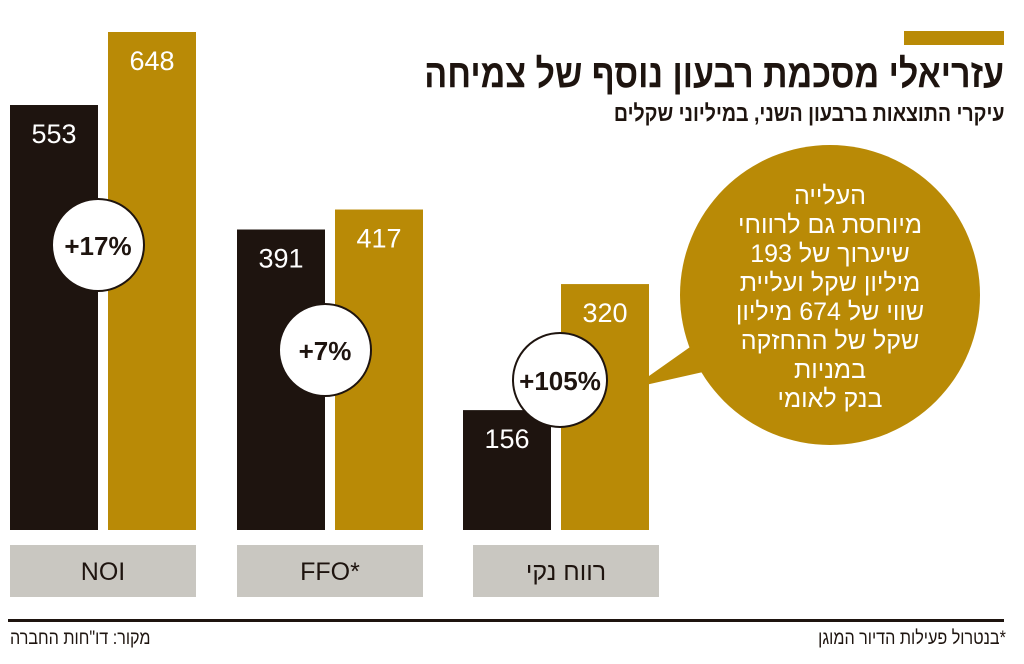  What do you see at coordinates (830, 312) in the screenshot?
I see `callout-line: שווי של 674 מיליון` at bounding box center [830, 312].